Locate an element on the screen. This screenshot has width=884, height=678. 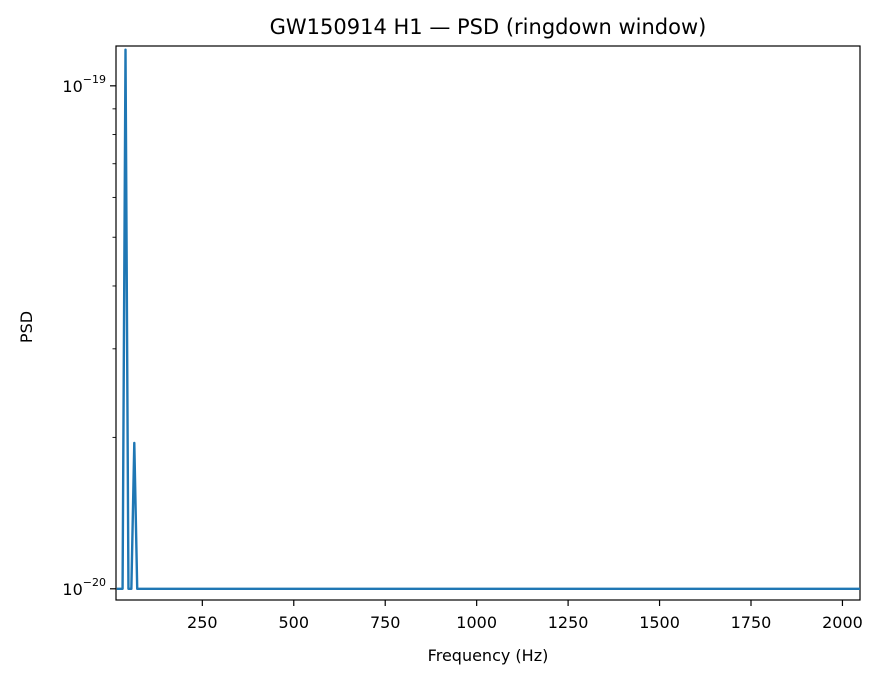
x-tick-label: 500 is located at coordinates (293, 622).